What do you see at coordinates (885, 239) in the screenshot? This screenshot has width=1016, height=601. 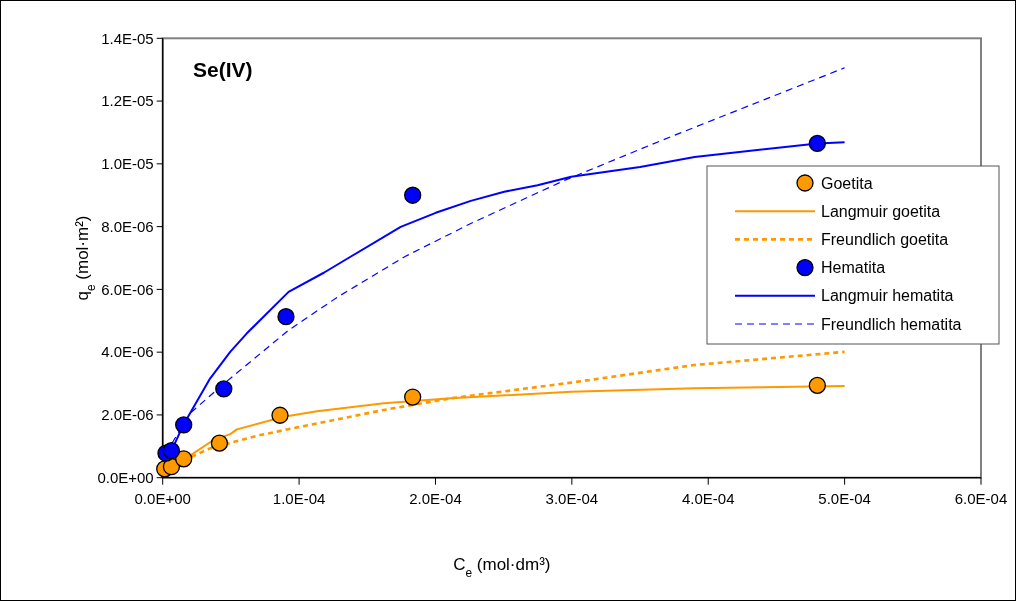 I see `legend-label: Freundlich goetita` at bounding box center [885, 239].